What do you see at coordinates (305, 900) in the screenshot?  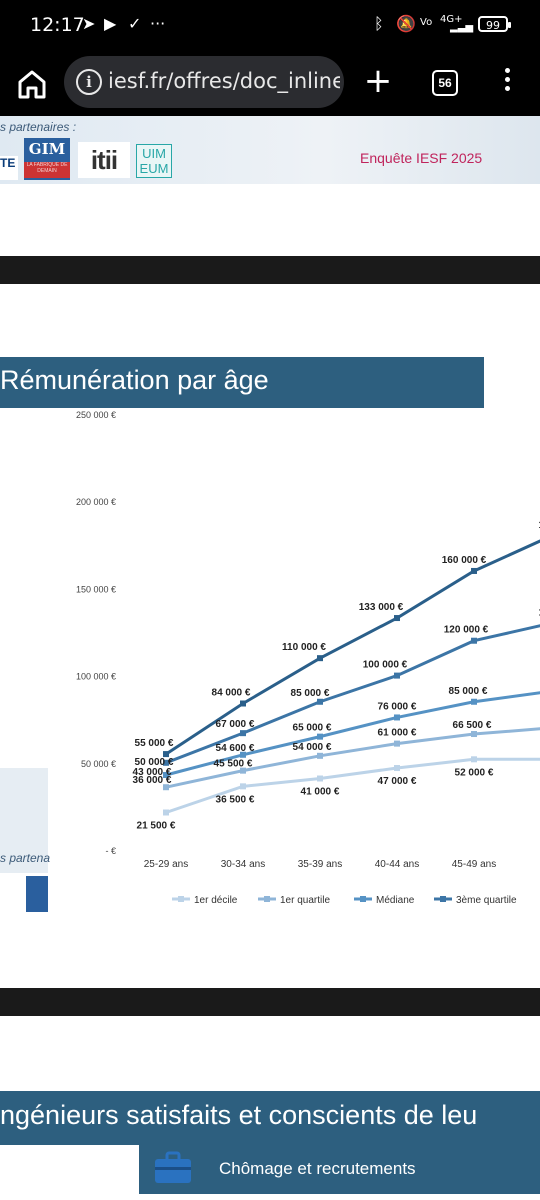 I see `legend-label: 1er quartile` at bounding box center [305, 900].